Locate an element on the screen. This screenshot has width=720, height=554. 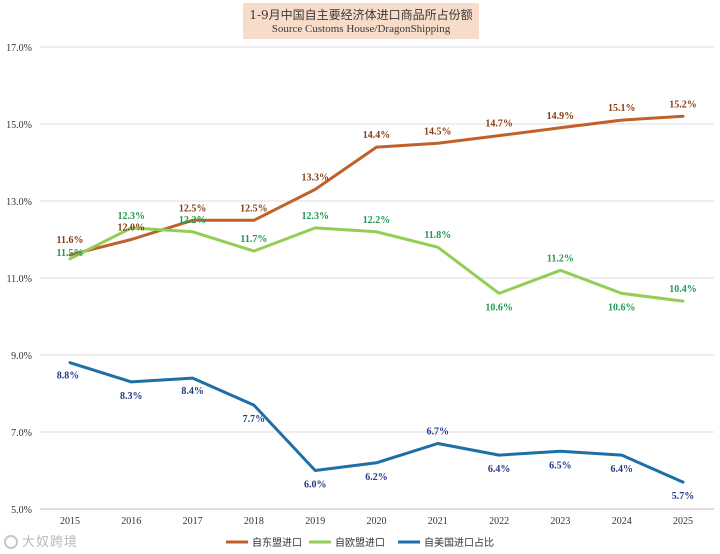
data-label: 12.0% is located at coordinates (132, 228).